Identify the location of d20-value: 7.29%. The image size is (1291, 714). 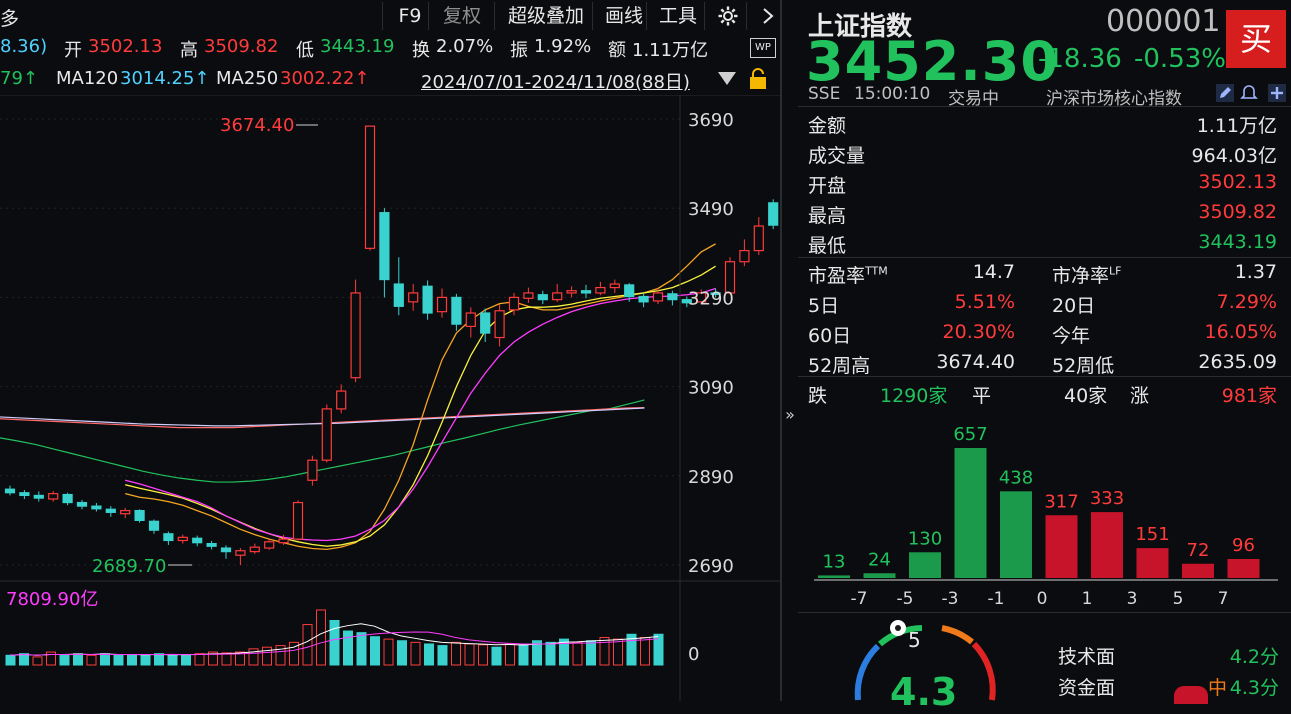
(1246, 302).